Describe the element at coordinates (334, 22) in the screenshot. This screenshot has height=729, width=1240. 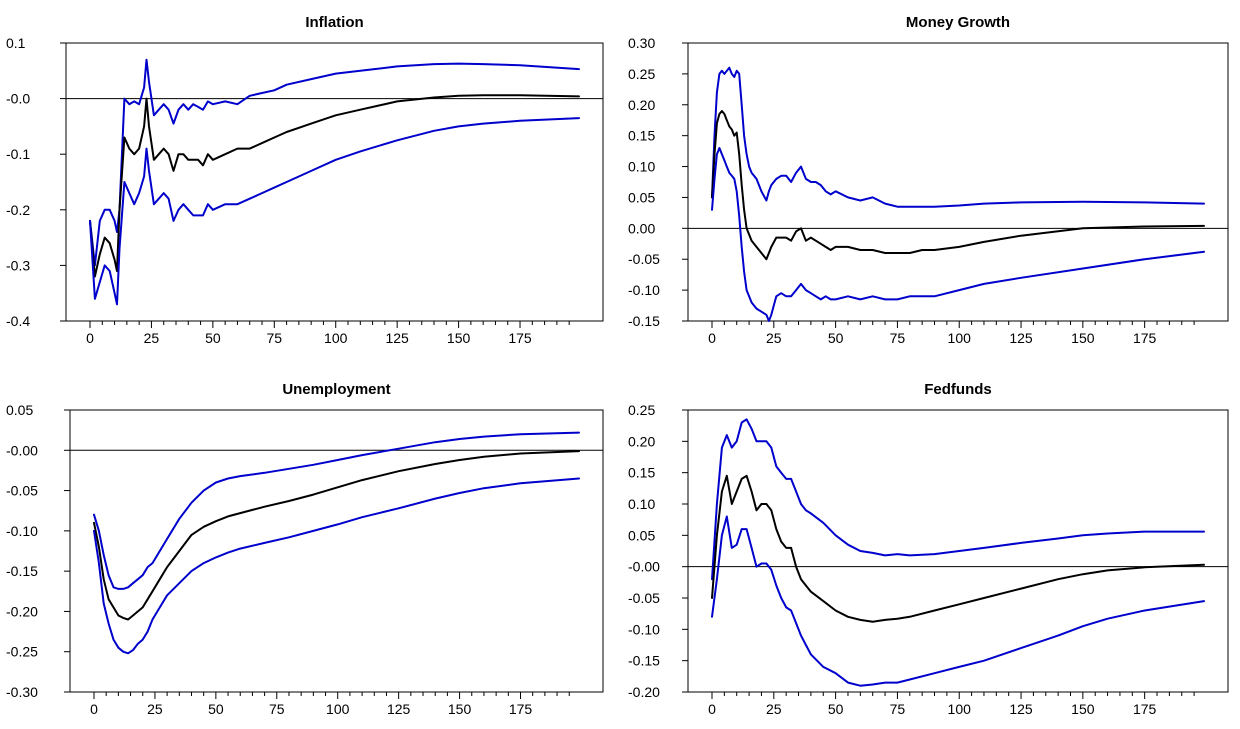
I see `panel-title: Inflation` at that location.